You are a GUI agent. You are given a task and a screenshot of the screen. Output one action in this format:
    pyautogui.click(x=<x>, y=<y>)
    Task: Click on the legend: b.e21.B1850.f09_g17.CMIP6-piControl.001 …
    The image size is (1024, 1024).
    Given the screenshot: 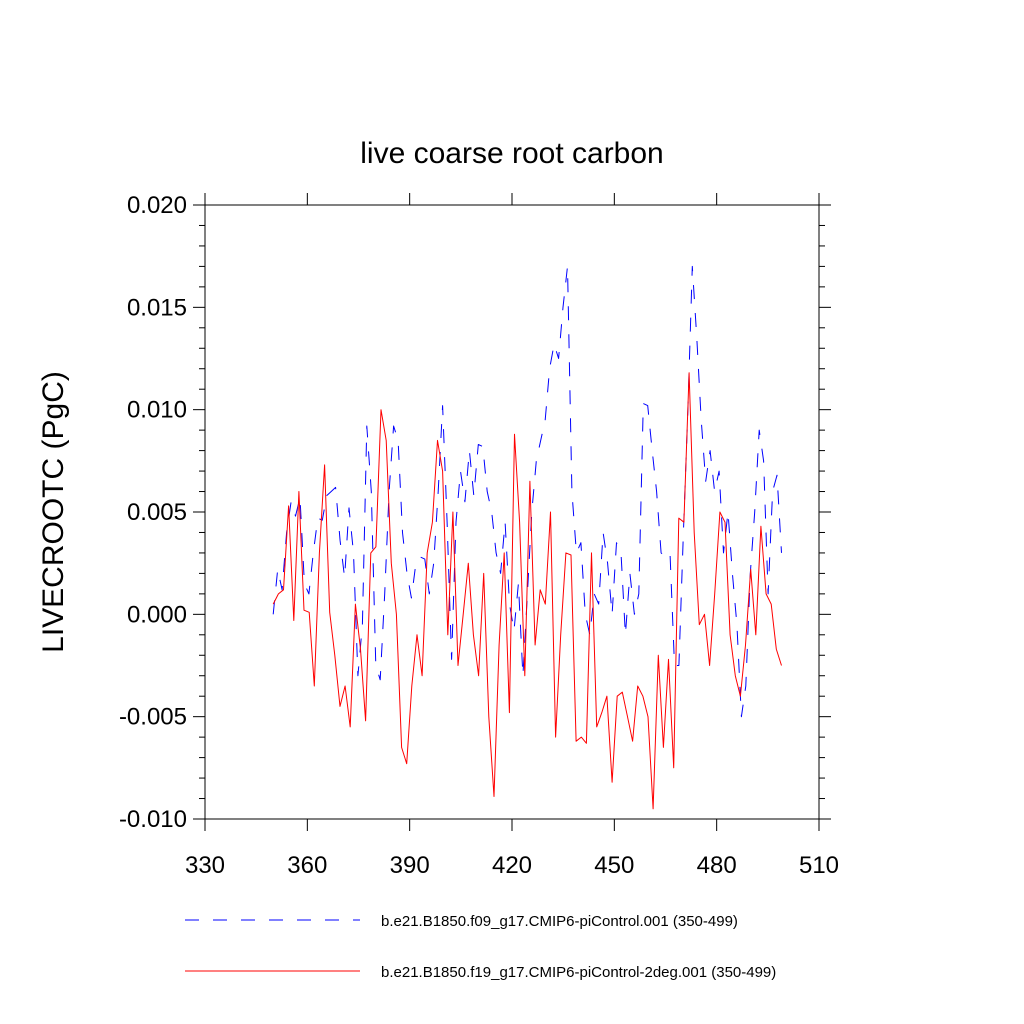 What is the action you would take?
    pyautogui.click(x=480, y=947)
    